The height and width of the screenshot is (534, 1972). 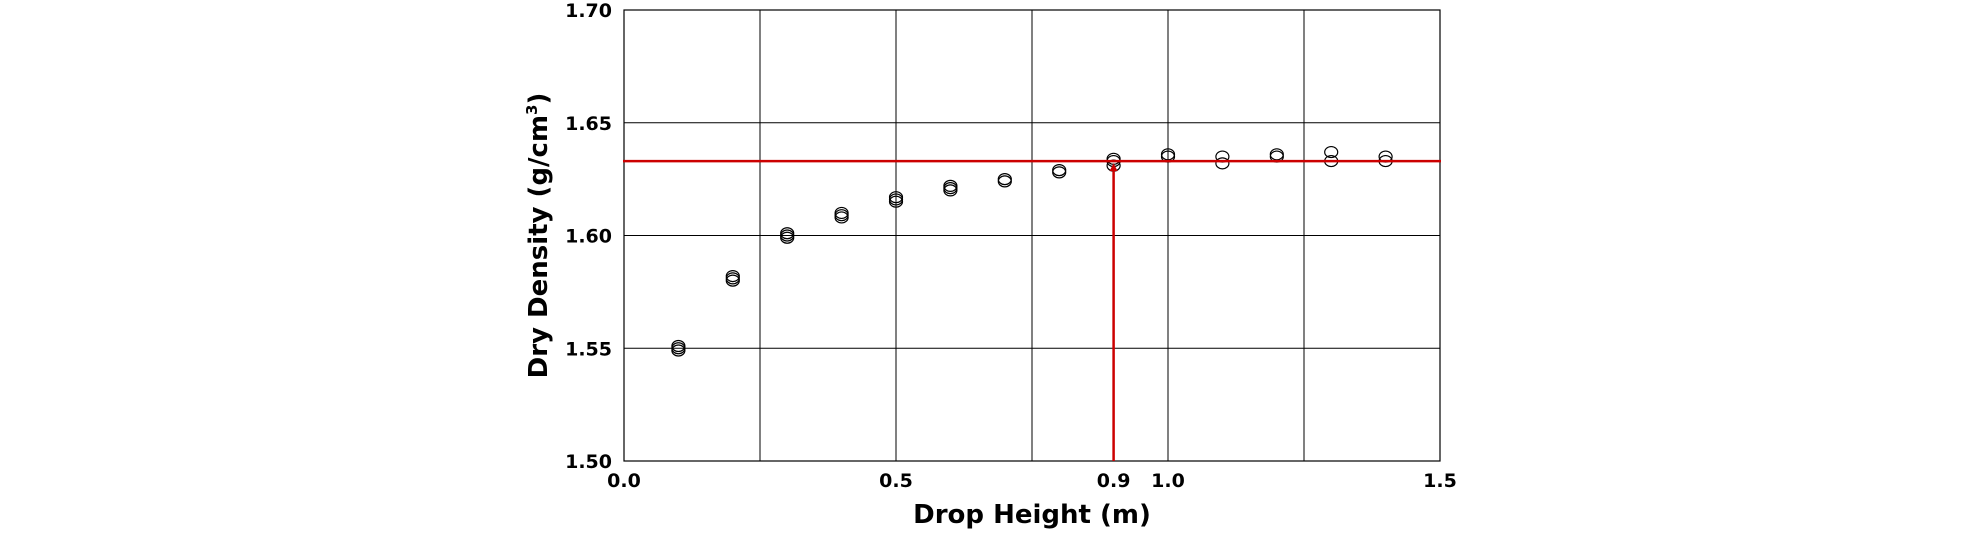 What do you see at coordinates (539, 99) in the screenshot?
I see `y-axis-title-close: )` at bounding box center [539, 99].